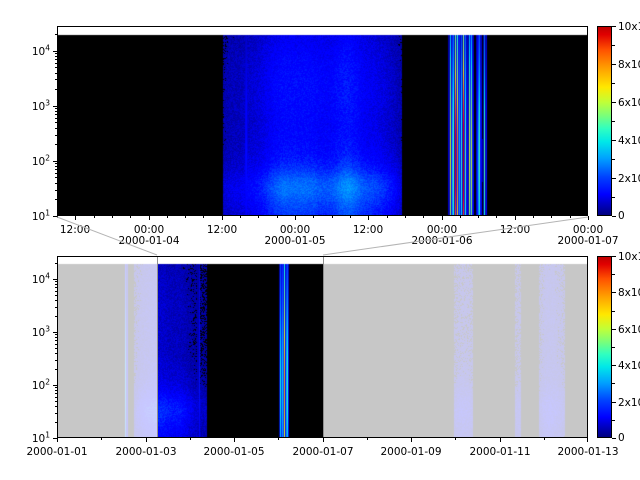 The height and width of the screenshot is (480, 640). Describe the element at coordinates (629, 103) in the screenshot. I see `detail-cblabel-2: 6x10⁷` at that location.